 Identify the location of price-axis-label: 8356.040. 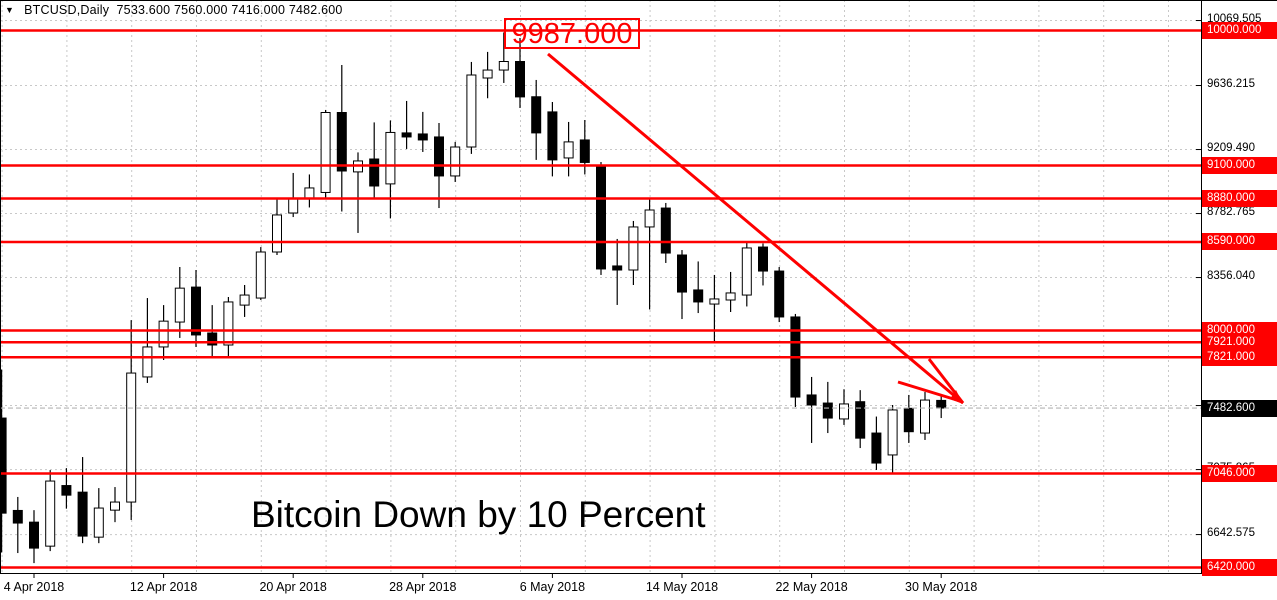
(1231, 276).